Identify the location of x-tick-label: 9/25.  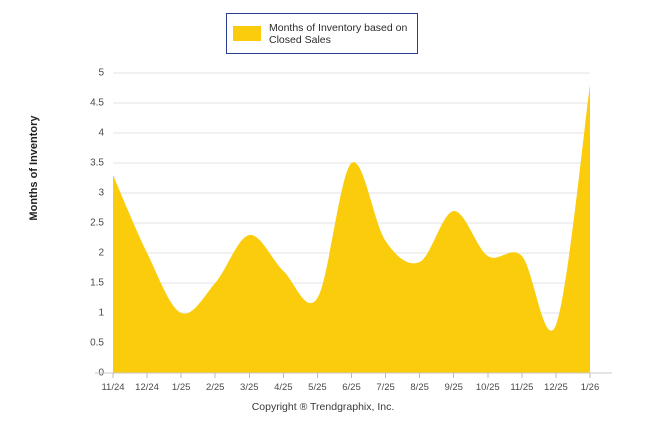
(453, 387).